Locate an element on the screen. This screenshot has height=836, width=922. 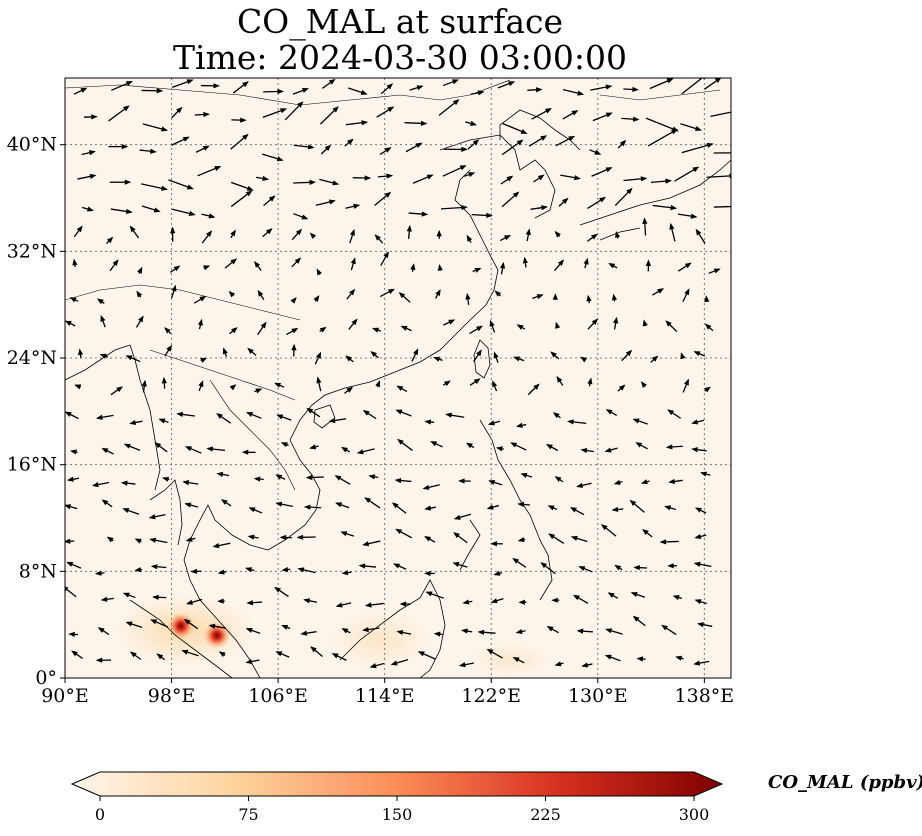
lon-tick-label: 106°E is located at coordinates (278, 696).